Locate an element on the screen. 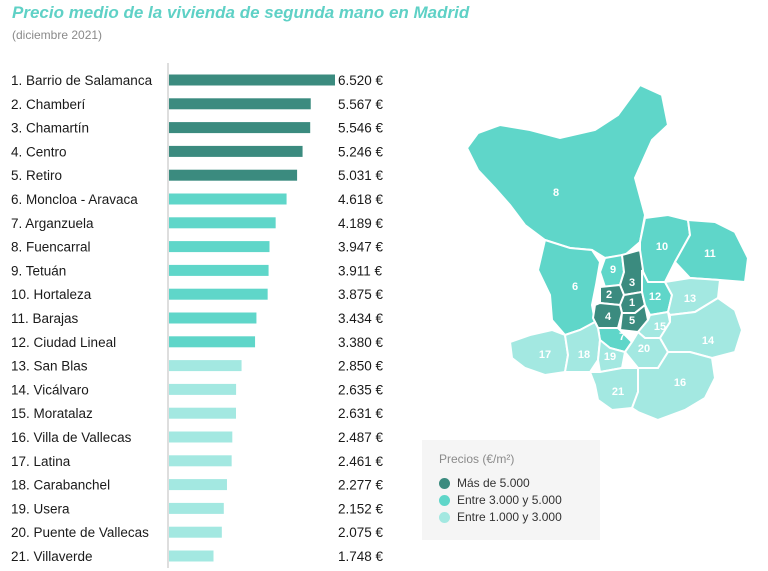 The height and width of the screenshot is (571, 768). category-label: 18. Carabanchel is located at coordinates (60, 485).